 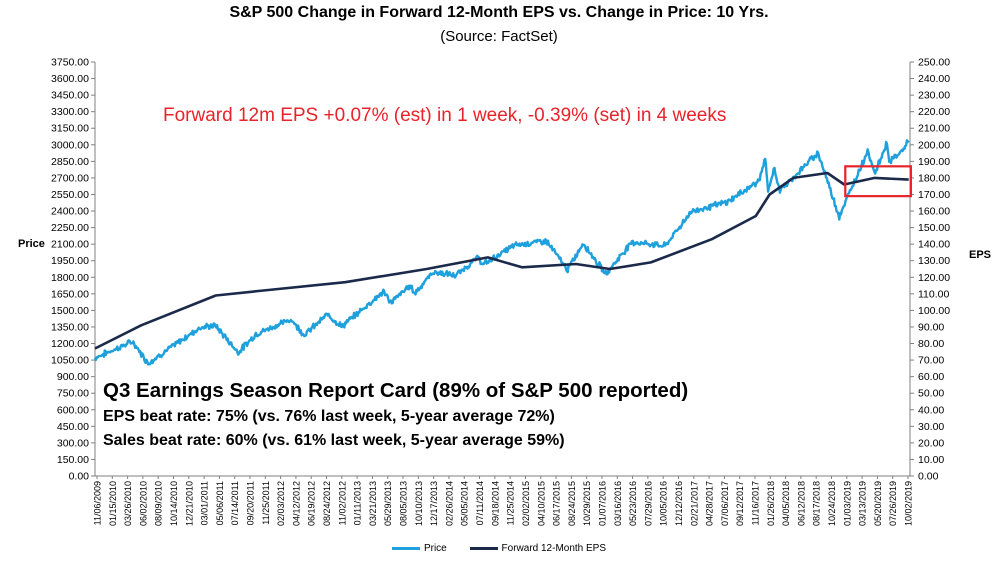 What do you see at coordinates (817, 503) in the screenshot?
I see `x-tick-label: 08/17/2018` at bounding box center [817, 503].